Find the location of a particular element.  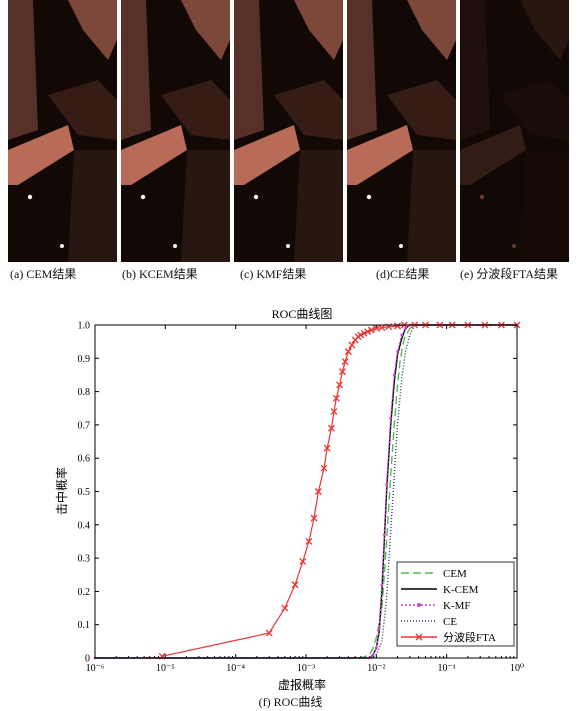

scene-background is located at coordinates (514, 131).